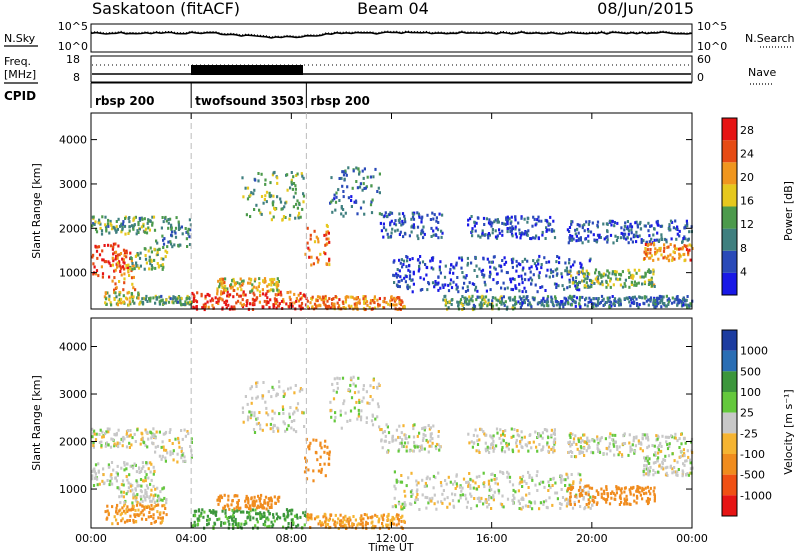 This screenshot has height=554, width=800. What do you see at coordinates (729, 217) in the screenshot?
I see `power-colorbar-swatch` at bounding box center [729, 217].